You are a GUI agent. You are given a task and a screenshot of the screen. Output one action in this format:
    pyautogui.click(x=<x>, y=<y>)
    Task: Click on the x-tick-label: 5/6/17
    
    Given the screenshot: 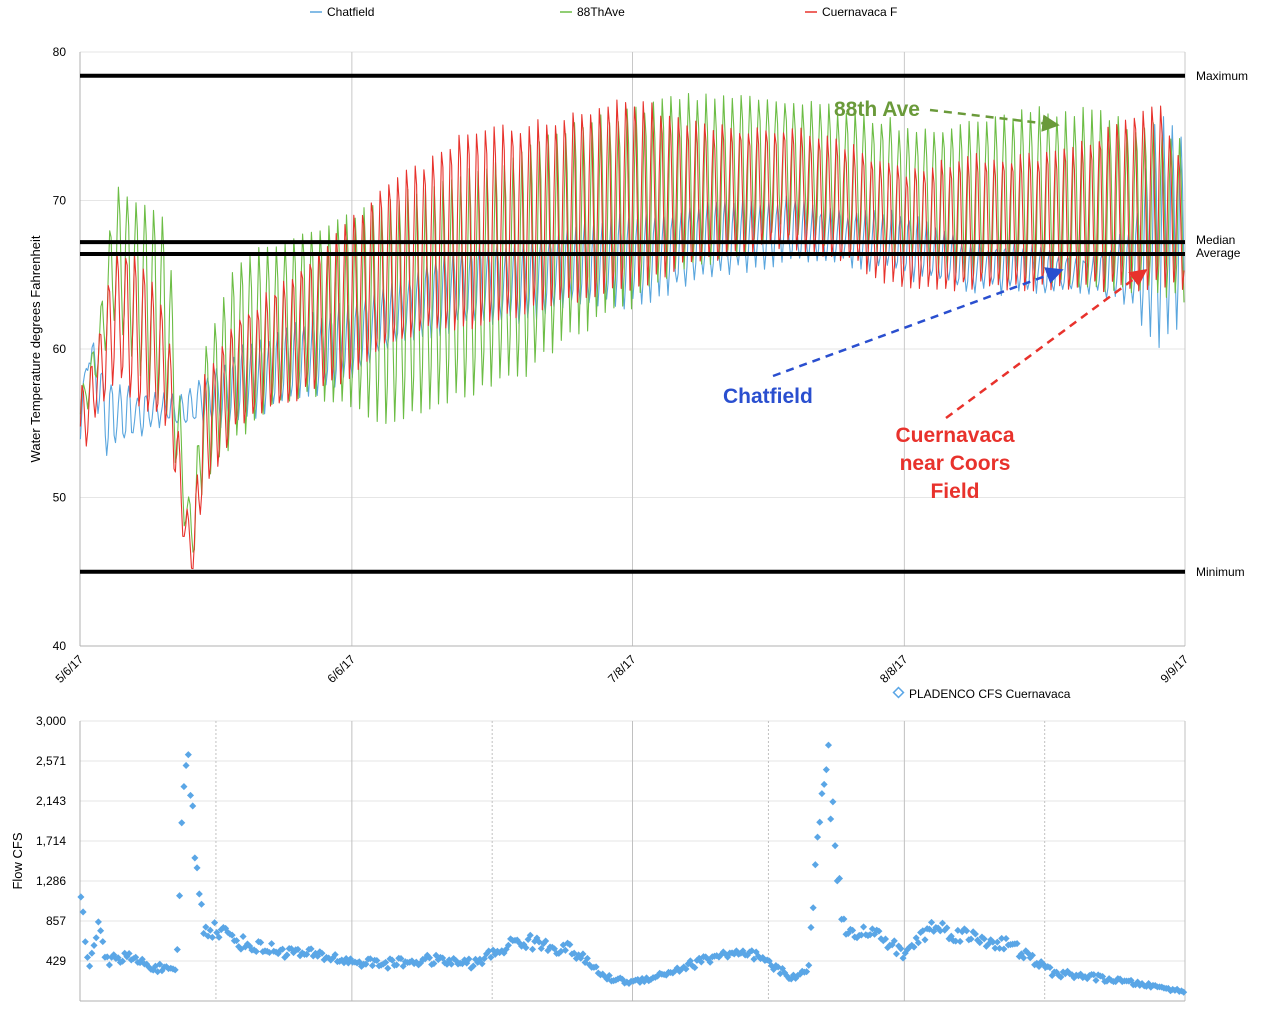 What is the action you would take?
    pyautogui.click(x=70, y=669)
    